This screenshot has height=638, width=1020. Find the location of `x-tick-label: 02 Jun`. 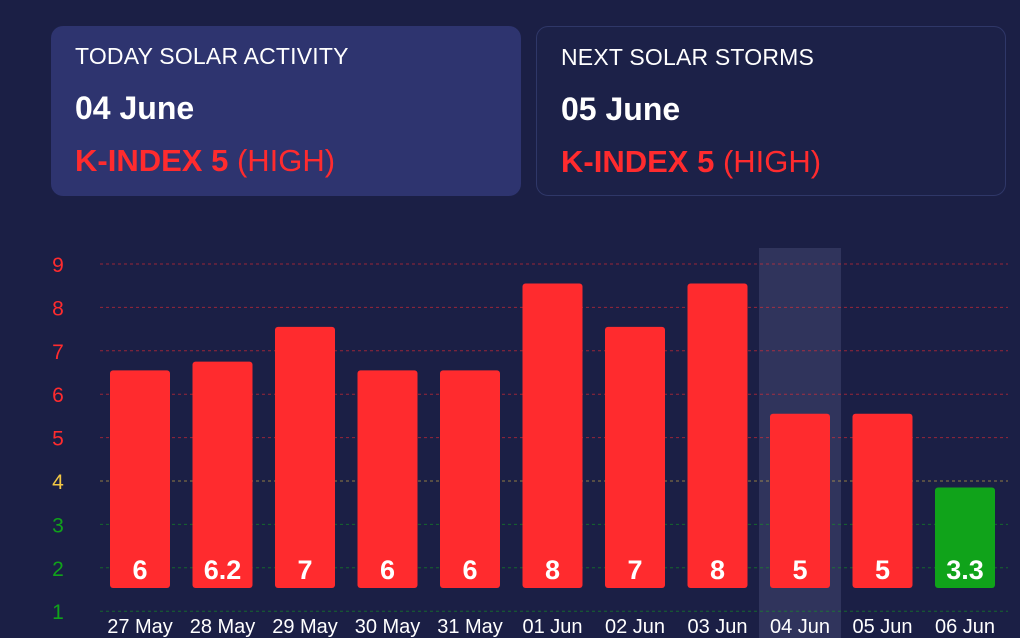

x-tick-label: 02 Jun is located at coordinates (635, 627).